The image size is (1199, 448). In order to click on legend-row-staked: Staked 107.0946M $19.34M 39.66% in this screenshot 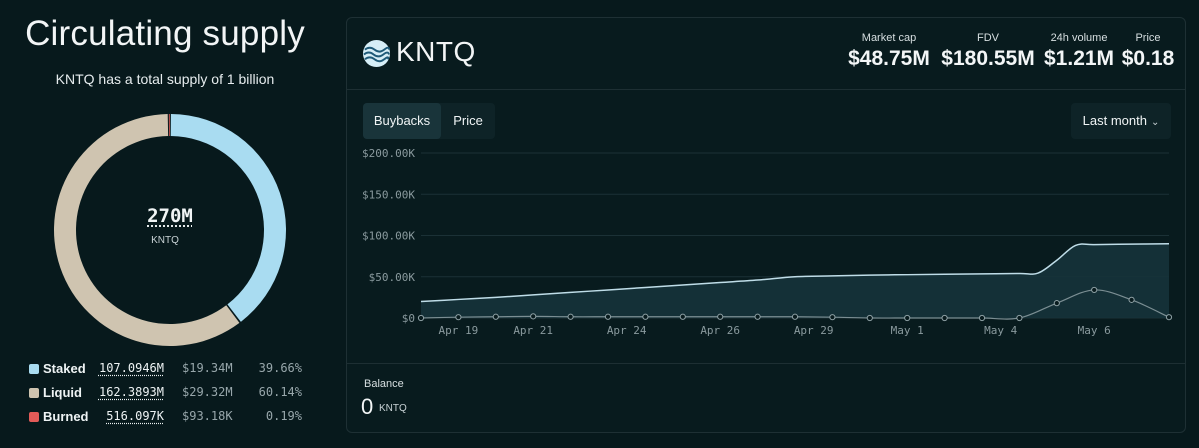, I will do `click(172, 372)`.